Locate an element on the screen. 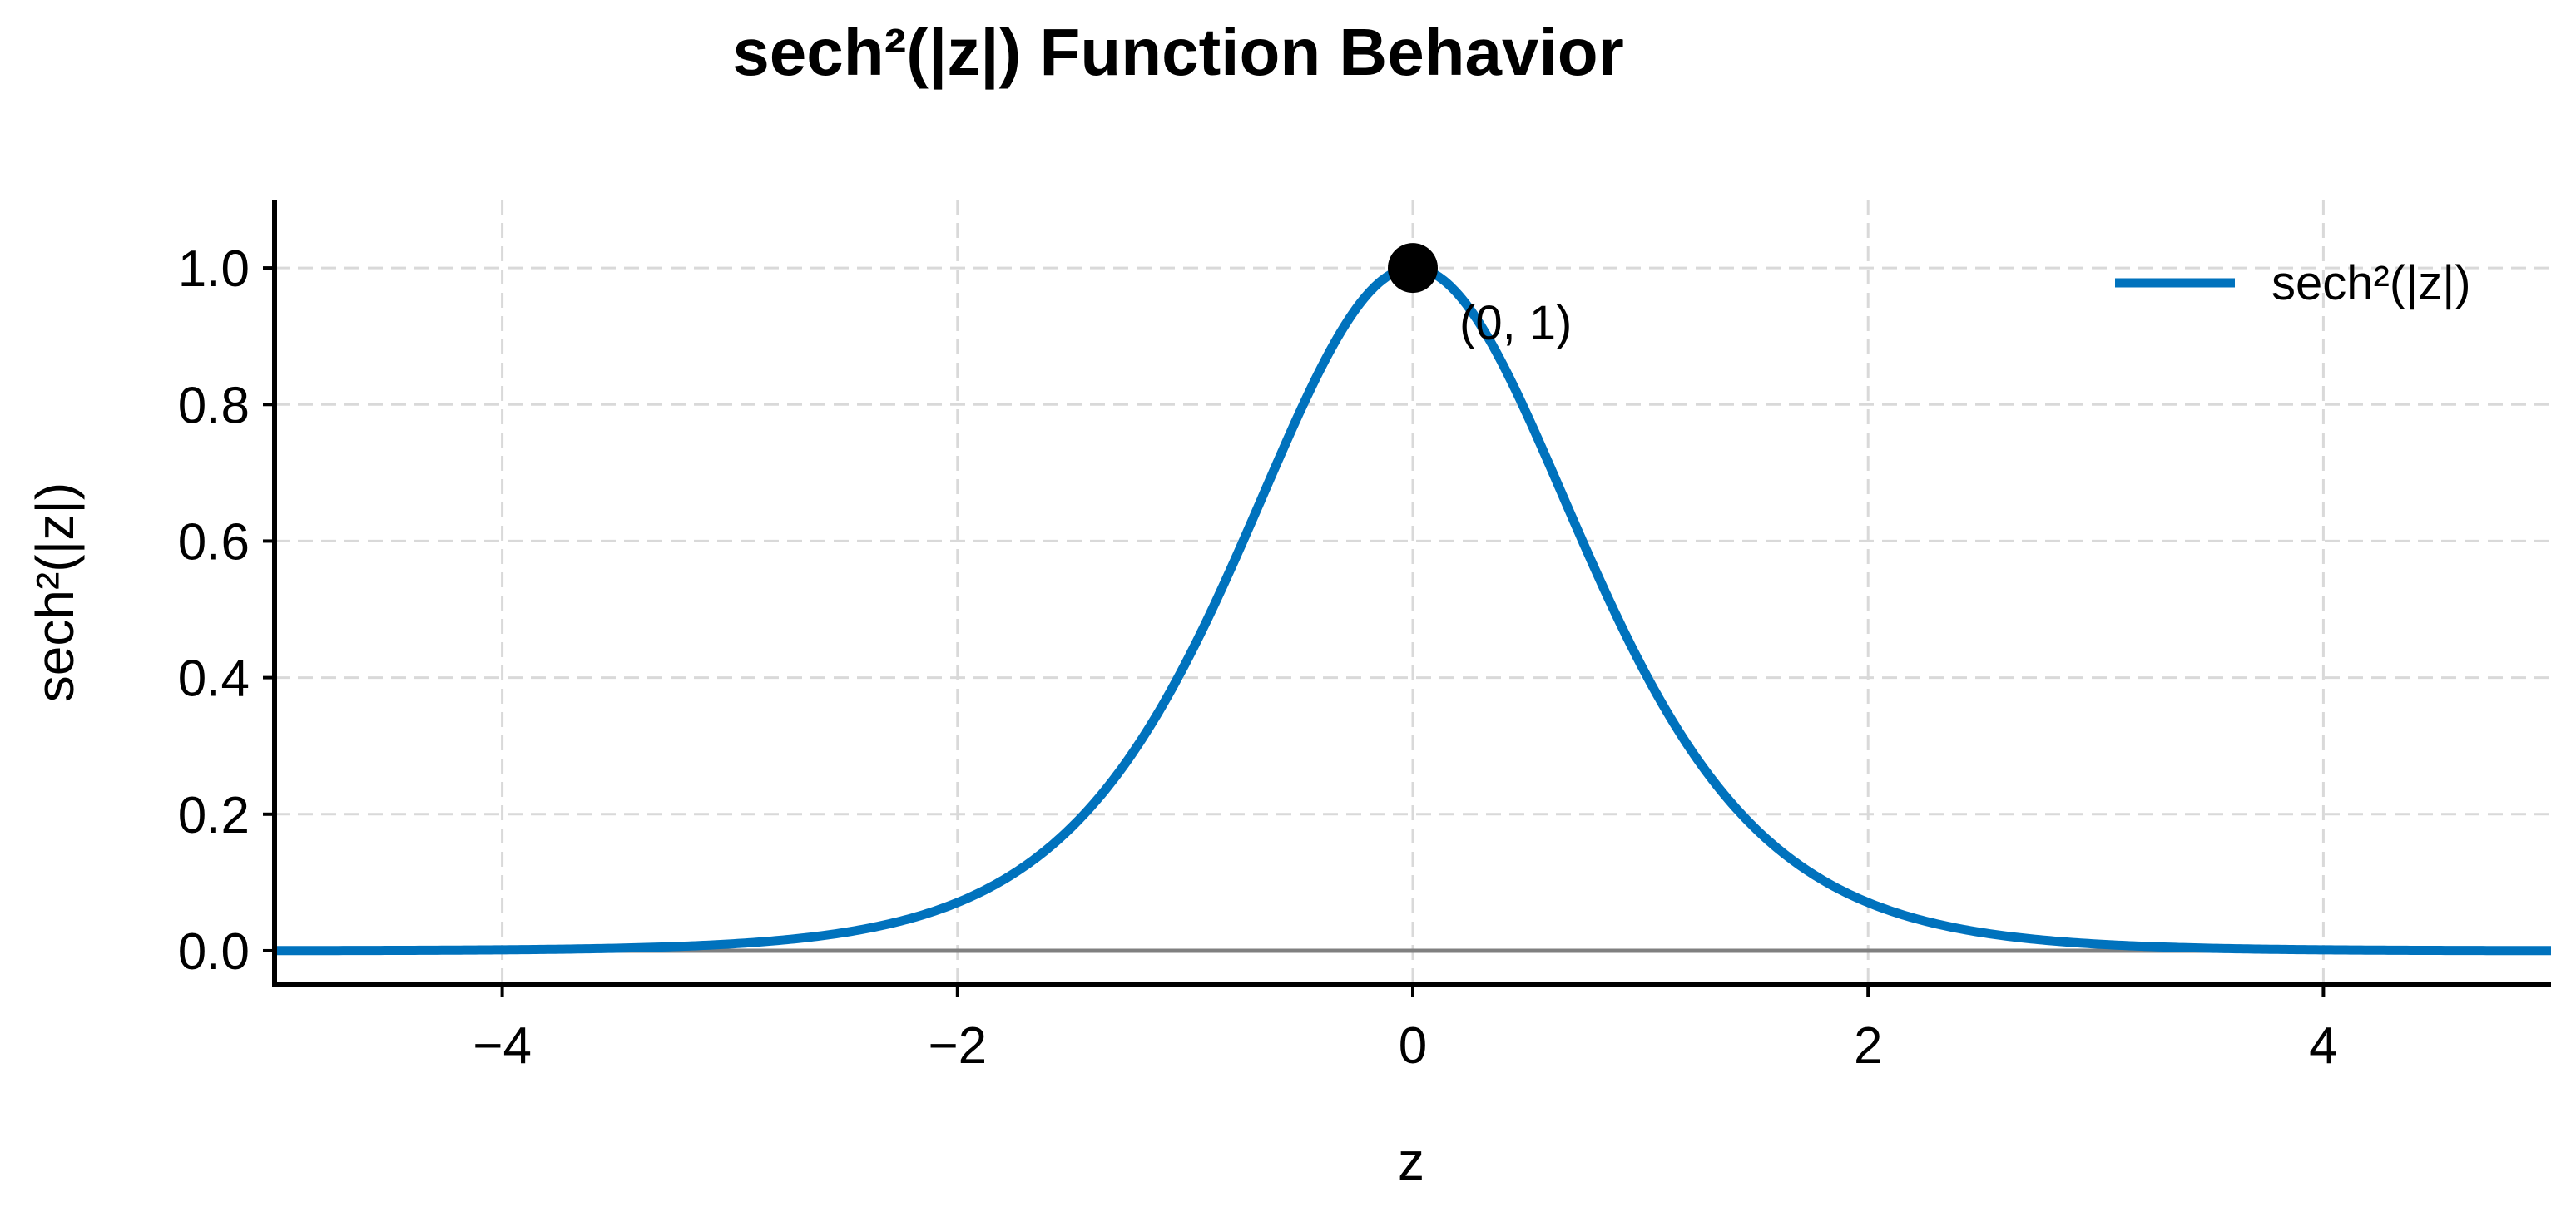 The width and height of the screenshot is (2576, 1207). y-tick-label-2: 0.4 is located at coordinates (214, 679).